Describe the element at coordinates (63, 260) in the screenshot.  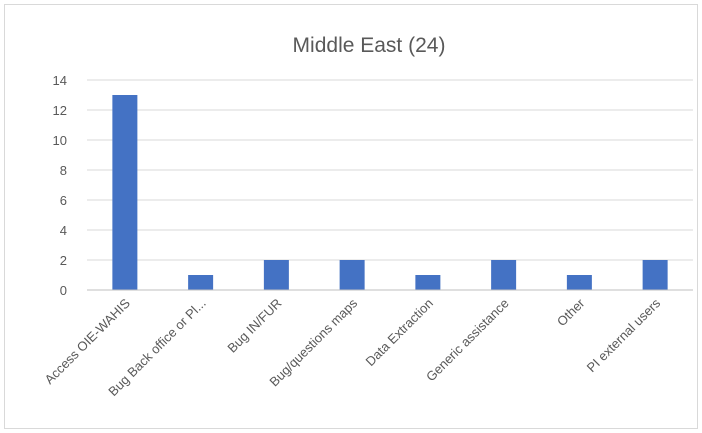
I see `y-tick-label: 2` at that location.